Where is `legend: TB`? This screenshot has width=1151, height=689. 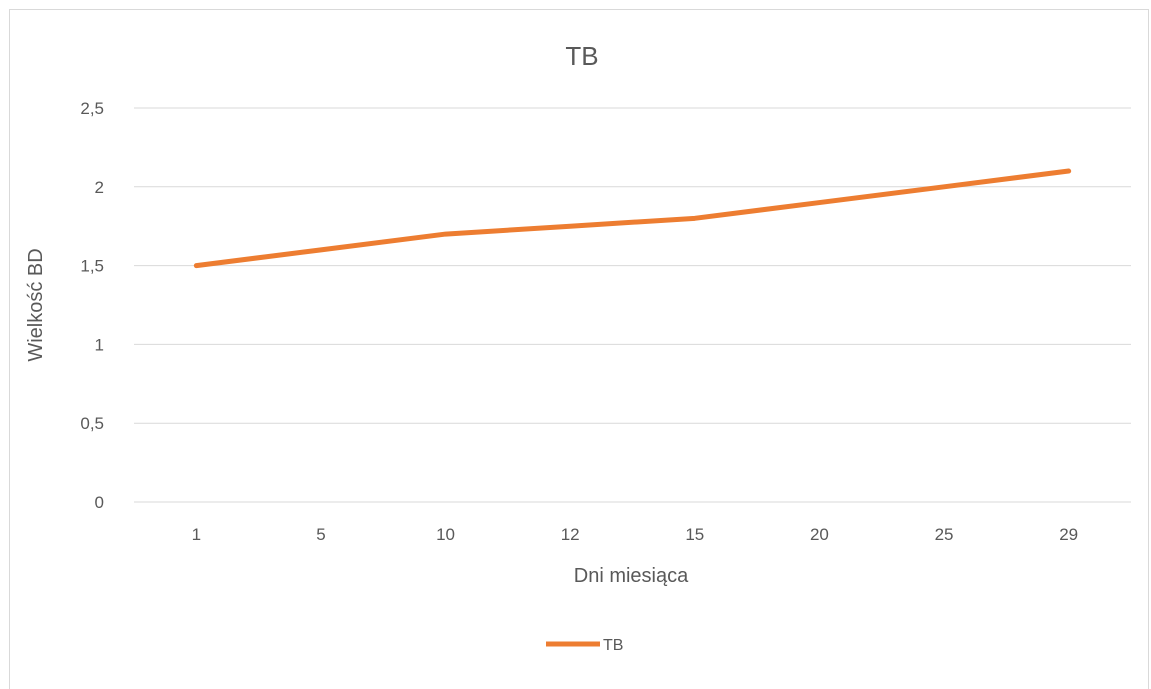 legend: TB is located at coordinates (584, 645).